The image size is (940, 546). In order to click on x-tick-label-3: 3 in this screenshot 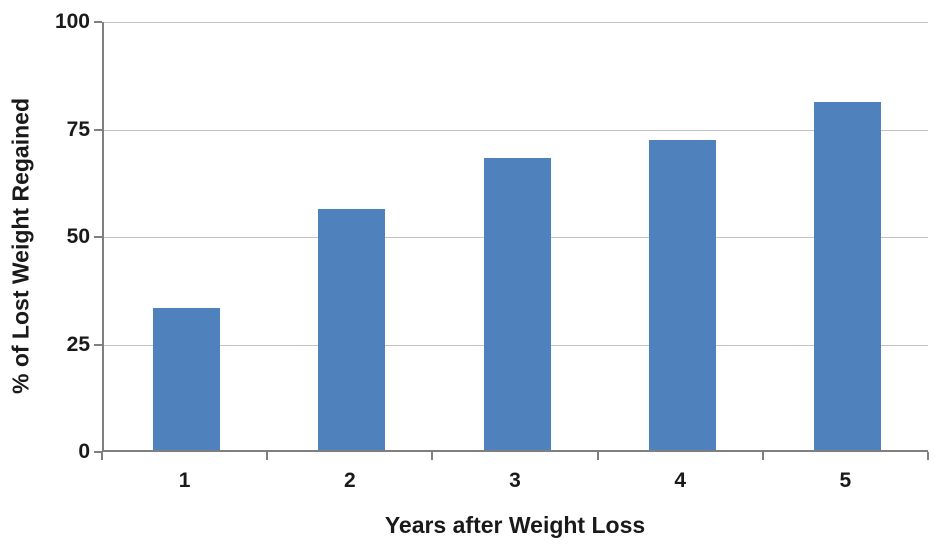, I will do `click(515, 480)`.